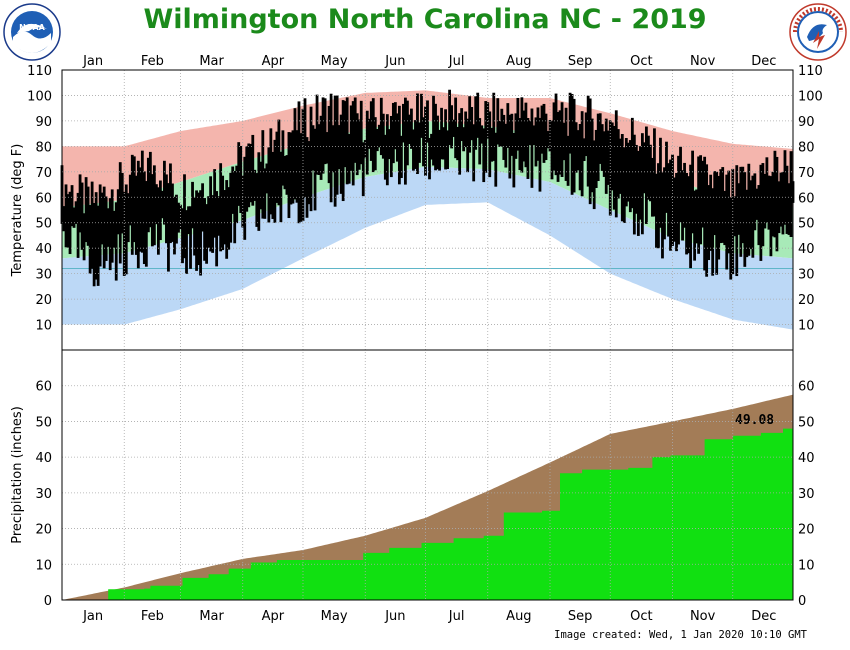  Describe the element at coordinates (456, 61) in the screenshot. I see `month-label-top: Jul` at that location.